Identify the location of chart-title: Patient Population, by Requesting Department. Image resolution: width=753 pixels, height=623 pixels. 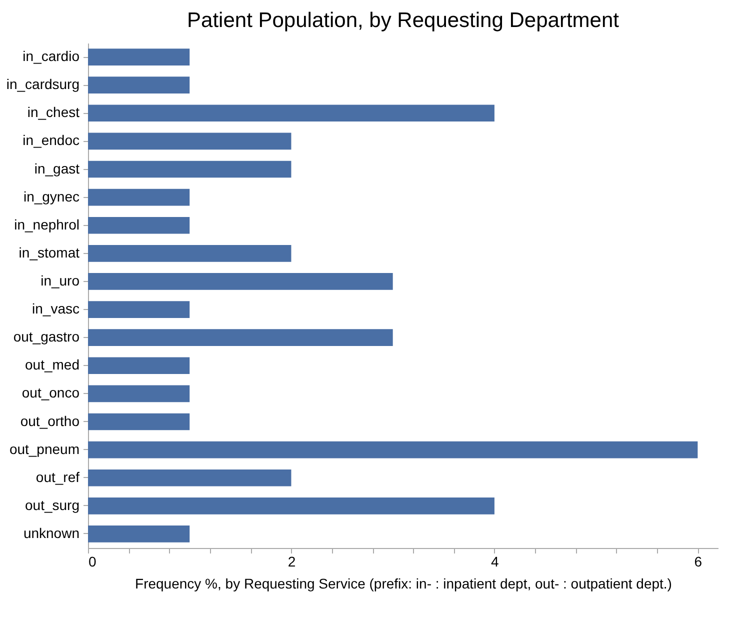
(403, 20).